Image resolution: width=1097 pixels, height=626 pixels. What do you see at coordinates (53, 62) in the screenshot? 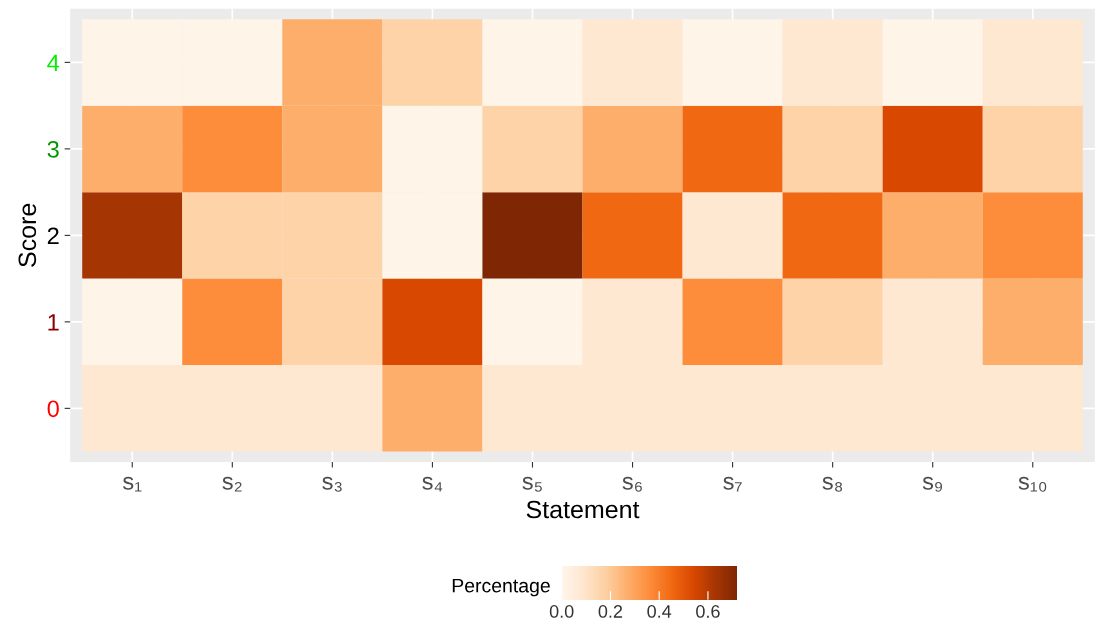
I see `y-tick-label: 4` at bounding box center [53, 62].